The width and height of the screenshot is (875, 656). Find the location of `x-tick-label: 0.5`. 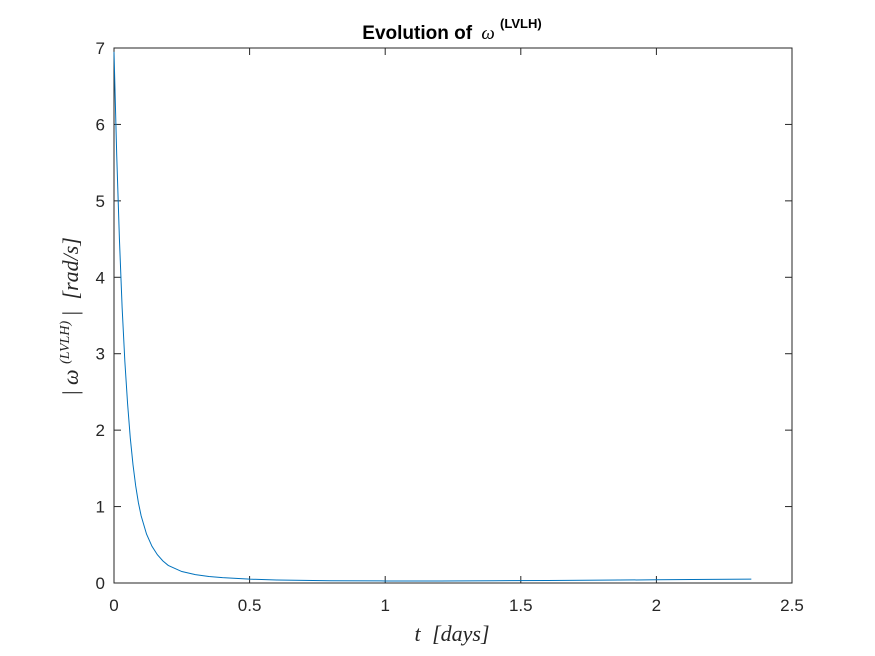

x-tick-label: 0.5 is located at coordinates (250, 605).